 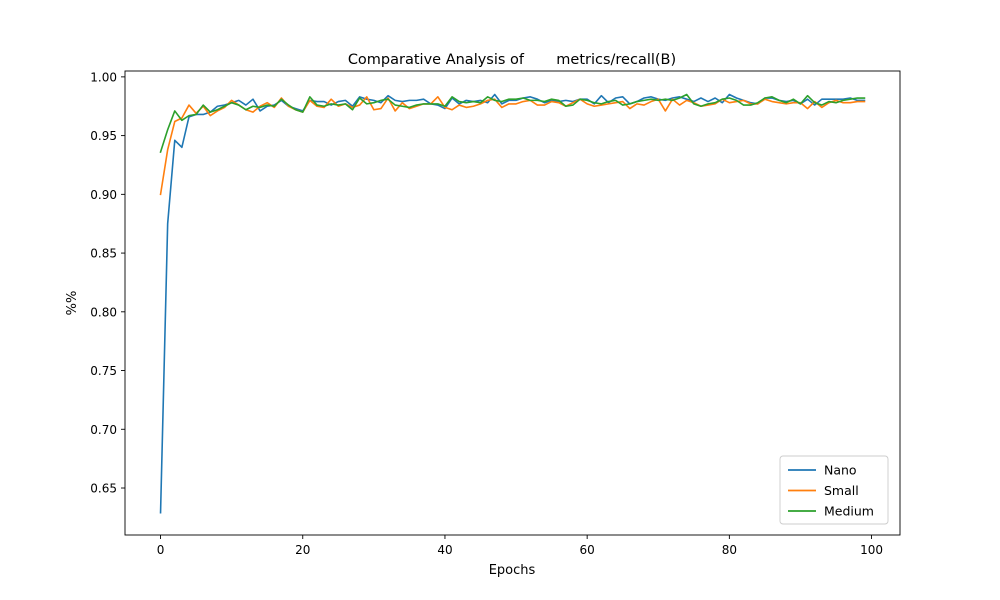 What do you see at coordinates (840, 470) in the screenshot?
I see `legend-label-nano: Nano` at bounding box center [840, 470].